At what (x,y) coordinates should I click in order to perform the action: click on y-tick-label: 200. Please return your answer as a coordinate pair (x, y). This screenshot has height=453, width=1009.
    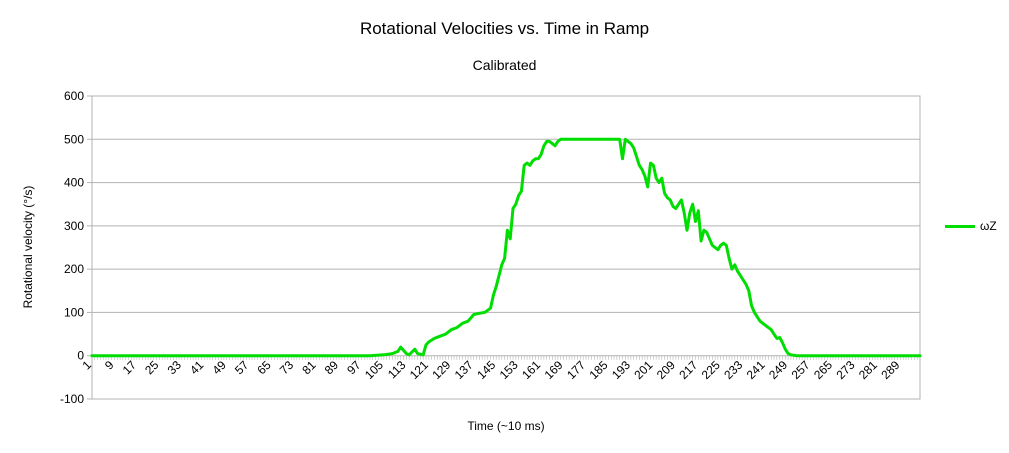
    Looking at the image, I should click on (74, 269).